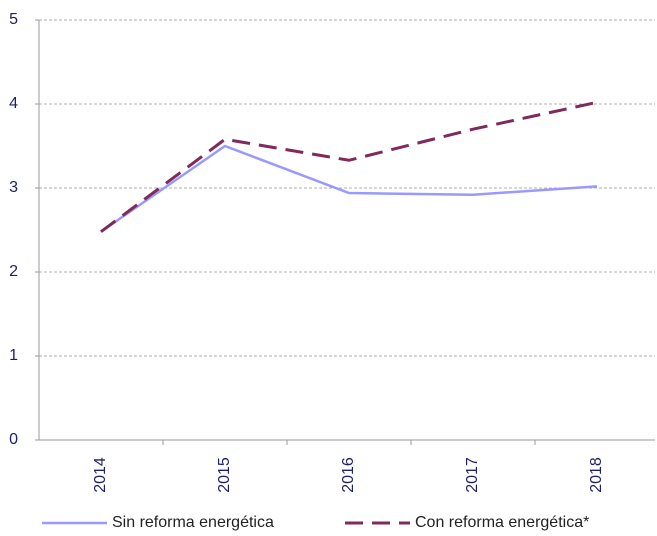 This screenshot has width=657, height=536. I want to click on x-tick-label: 2016, so click(348, 475).